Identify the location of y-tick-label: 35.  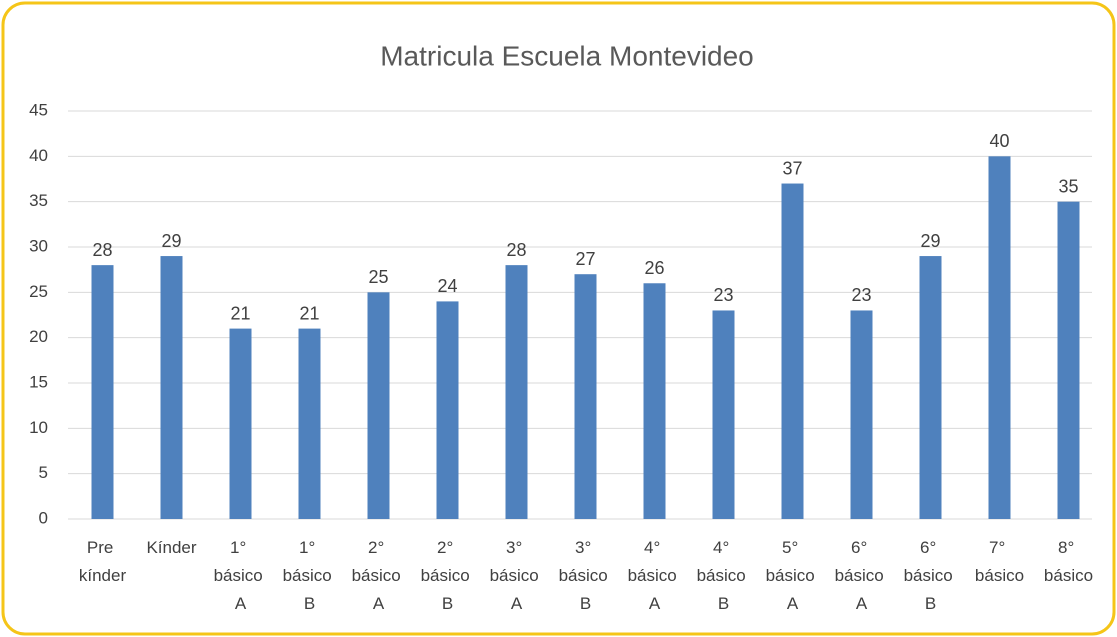
(38, 200).